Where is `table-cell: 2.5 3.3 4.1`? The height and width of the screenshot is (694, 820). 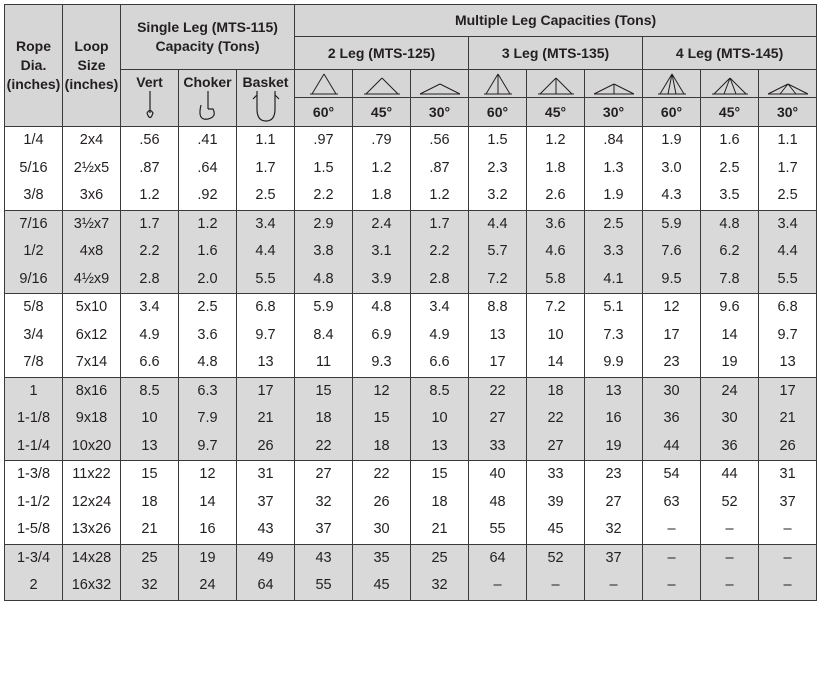 table-cell: 2.5 3.3 4.1 is located at coordinates (614, 251).